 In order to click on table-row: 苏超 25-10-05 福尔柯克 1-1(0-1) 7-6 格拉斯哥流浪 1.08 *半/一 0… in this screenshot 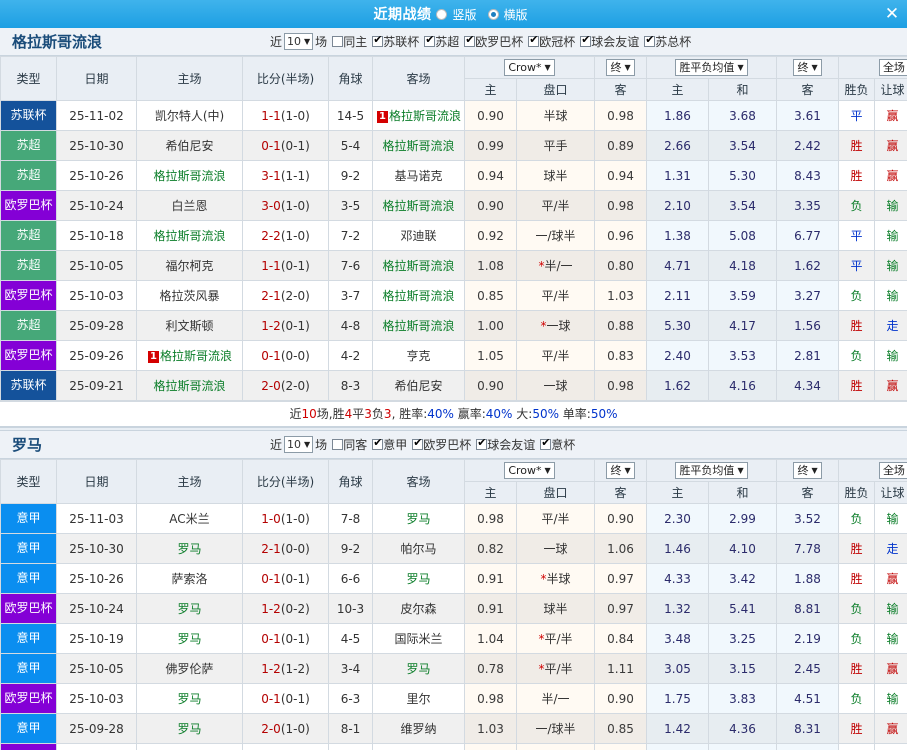, I will do `click(453, 265)`.